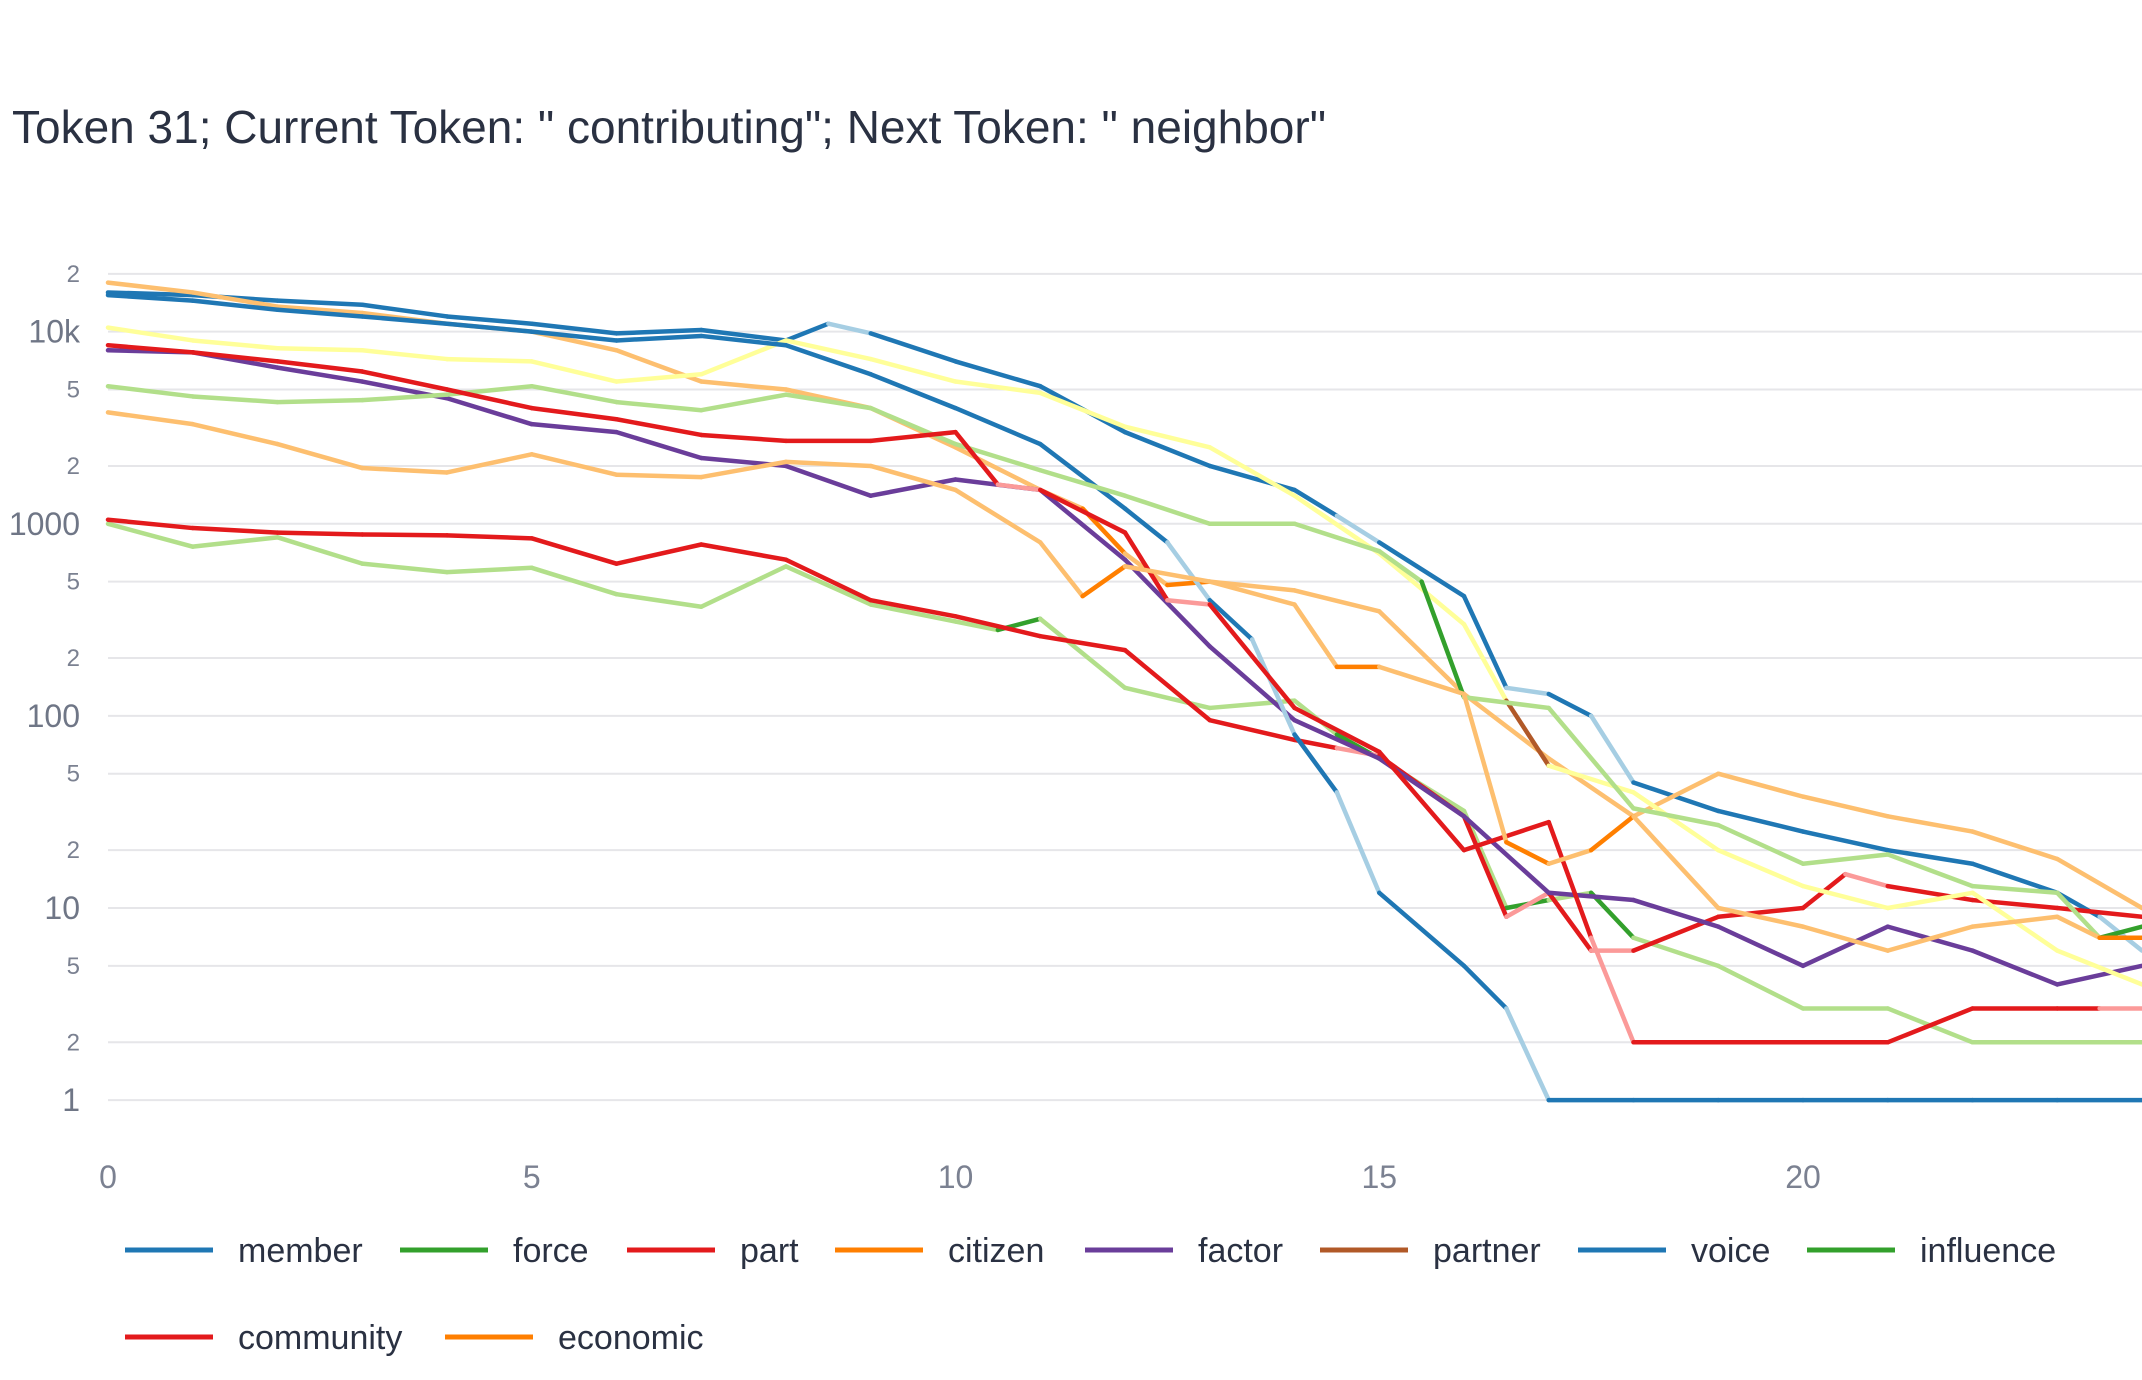 This screenshot has width=2142, height=1380. I want to click on legend-label: member, so click(300, 1251).